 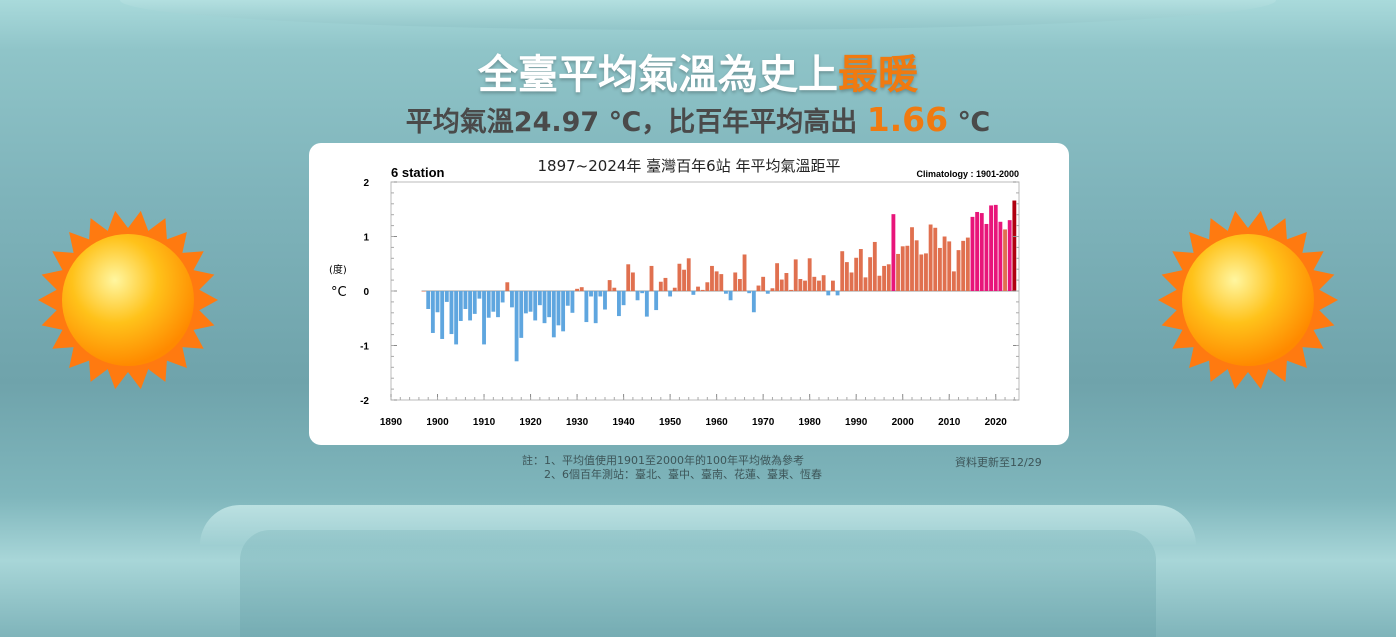 I want to click on bar-1952, so click(x=679, y=277).